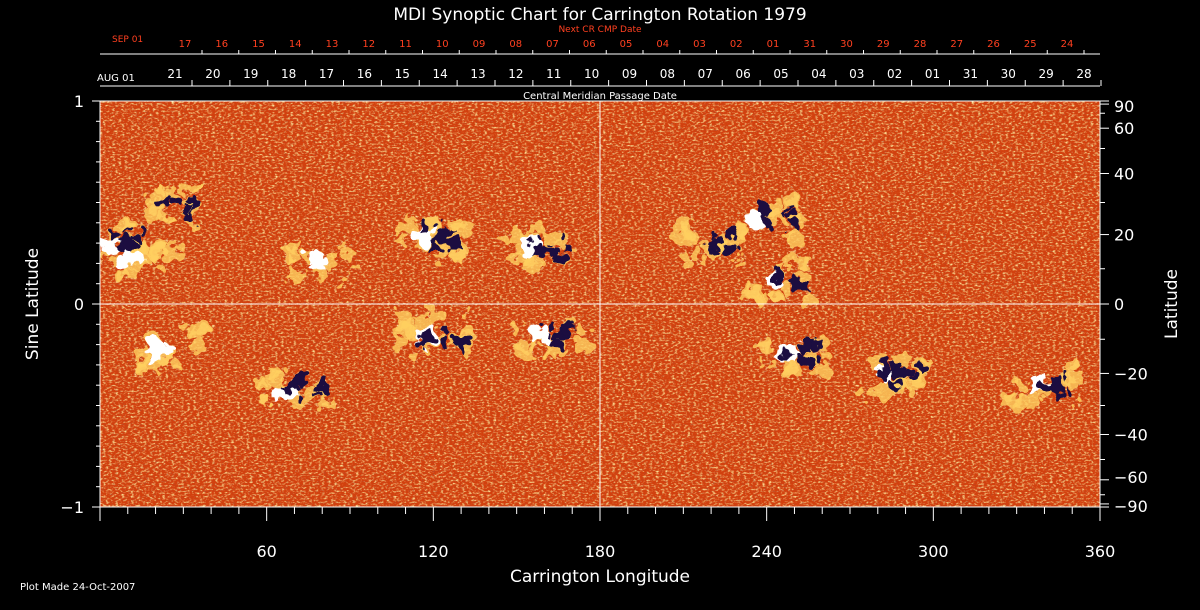 The image size is (1200, 610). What do you see at coordinates (600, 577) in the screenshot?
I see `x-axis-label: Carrington Longitude` at bounding box center [600, 577].